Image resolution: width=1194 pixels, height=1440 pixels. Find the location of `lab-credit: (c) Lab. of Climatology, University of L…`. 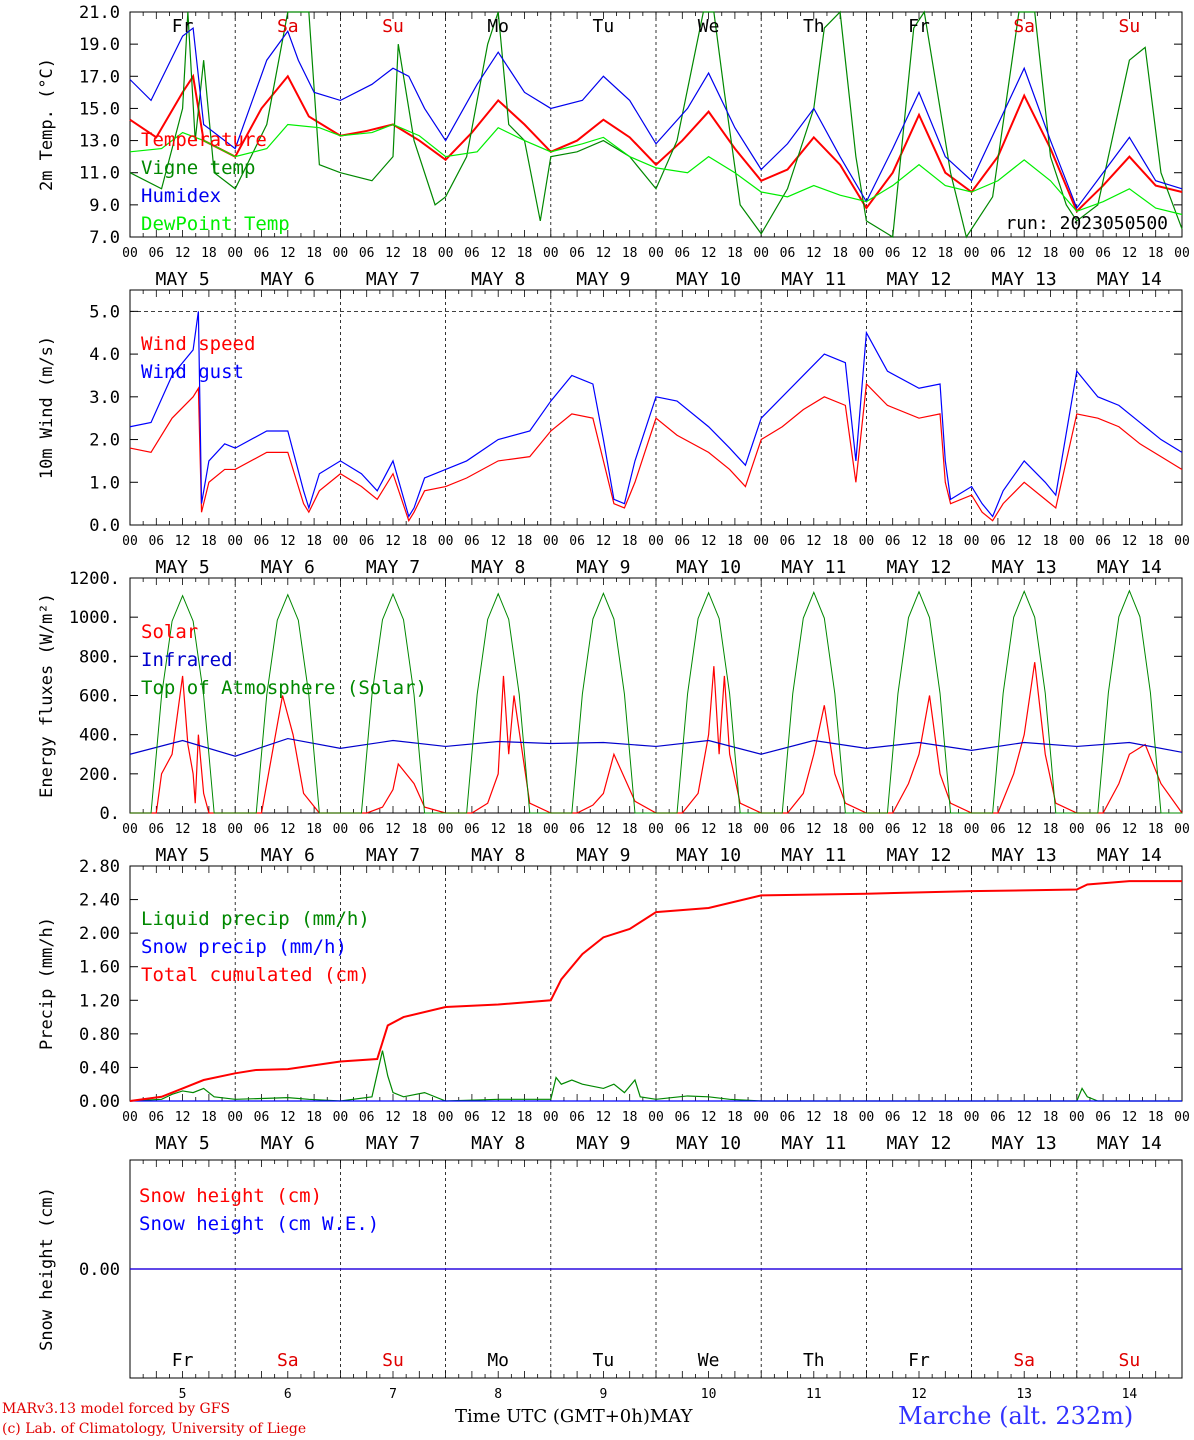

lab-credit: (c) Lab. of Climatology, University of L… is located at coordinates (154, 1429).